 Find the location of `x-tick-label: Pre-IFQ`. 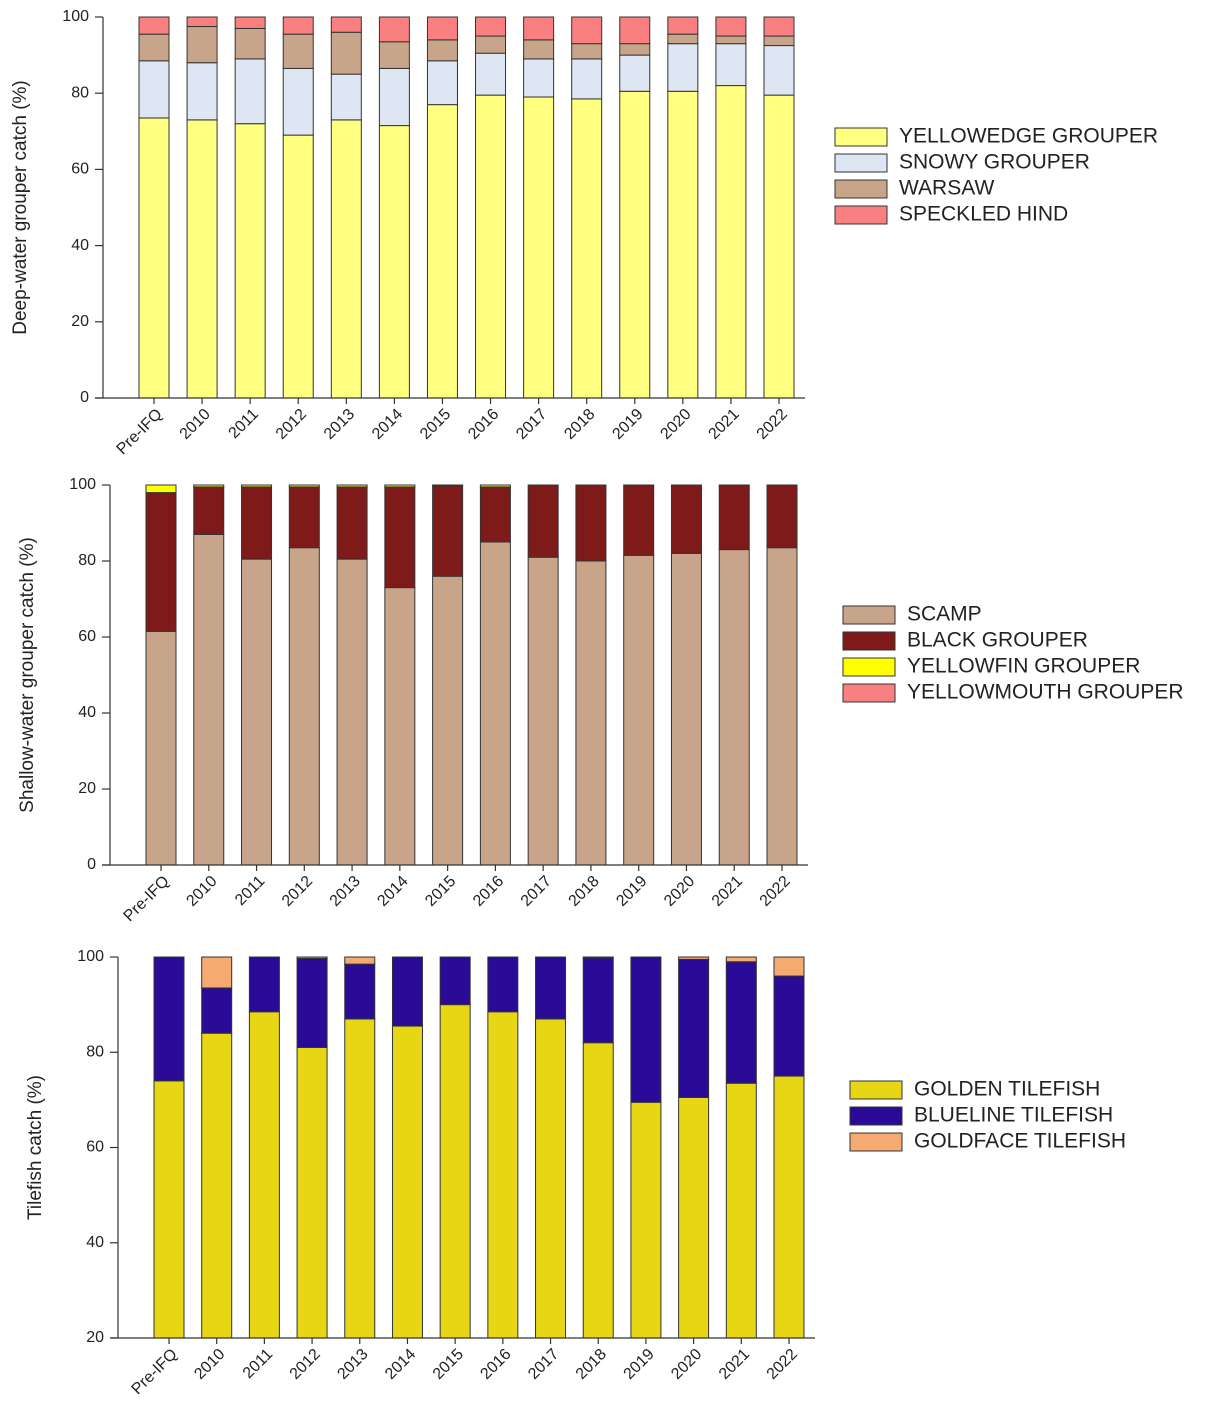

x-tick-label: Pre-IFQ is located at coordinates (155, 1372).